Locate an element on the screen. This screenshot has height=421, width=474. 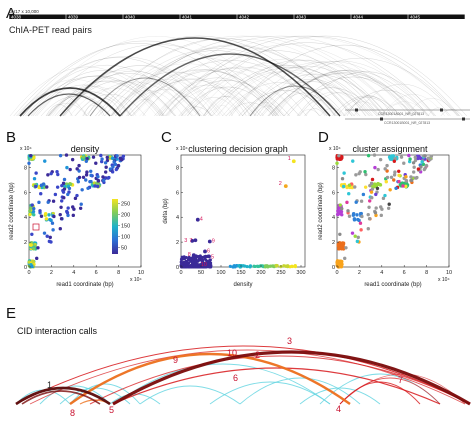
x-tick-label: 10 is located at coordinates (449, 273).